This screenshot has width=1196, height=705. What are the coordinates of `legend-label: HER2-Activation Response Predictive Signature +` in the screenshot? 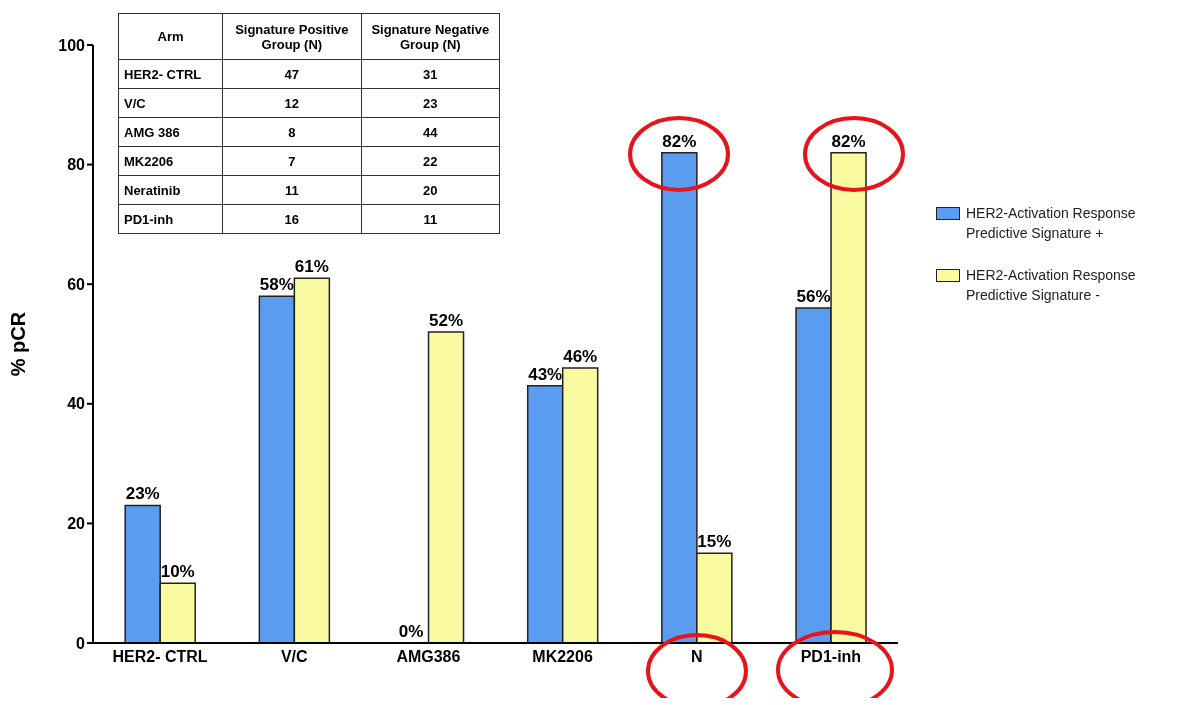 It's located at (1051, 223).